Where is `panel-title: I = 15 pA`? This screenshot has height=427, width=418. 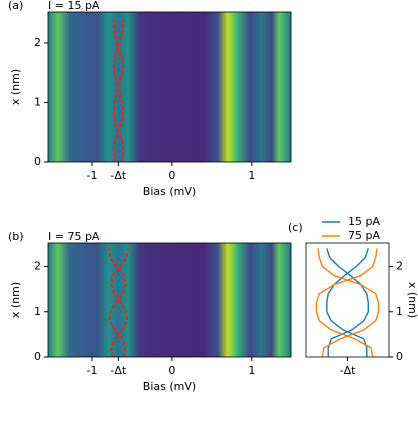
panel-title: I = 15 pA is located at coordinates (74, 6).